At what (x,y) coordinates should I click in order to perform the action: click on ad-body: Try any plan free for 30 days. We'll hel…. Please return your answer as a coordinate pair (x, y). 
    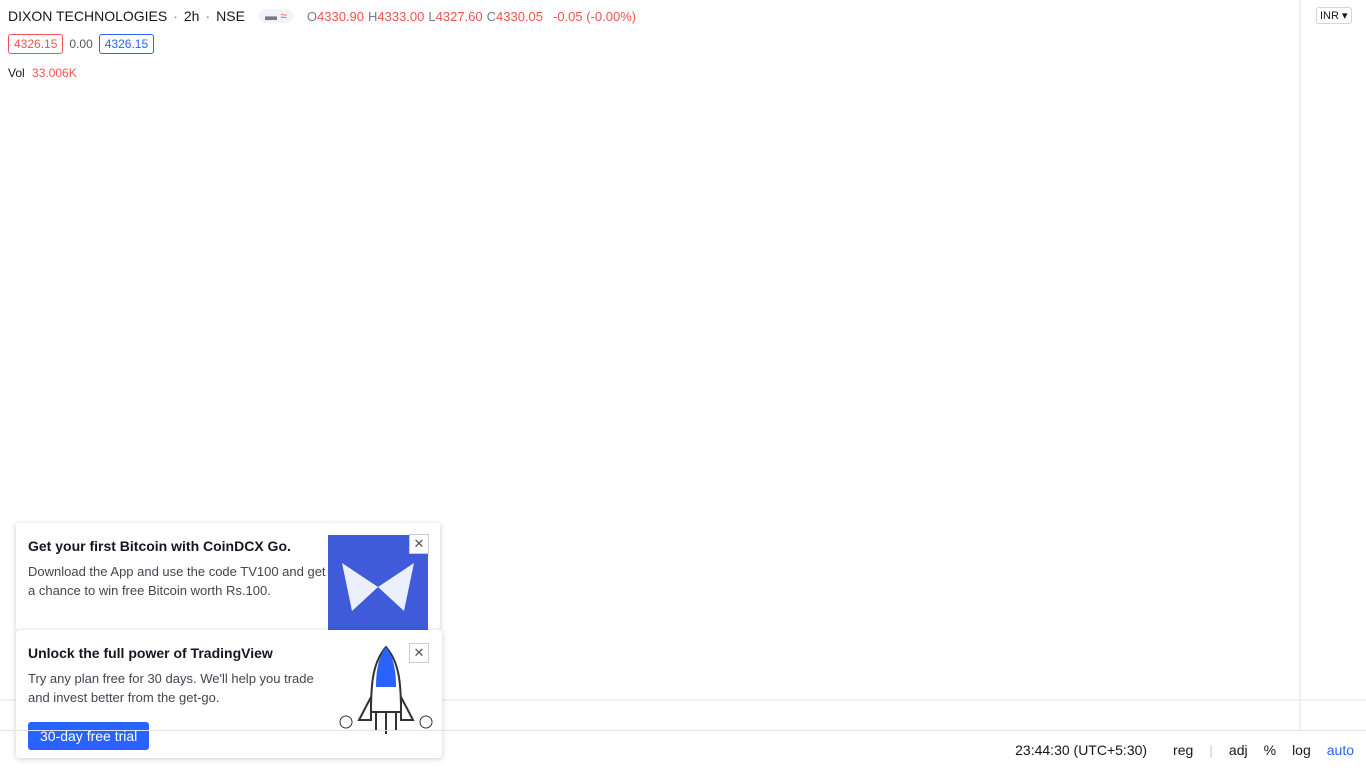
    Looking at the image, I should click on (171, 688).